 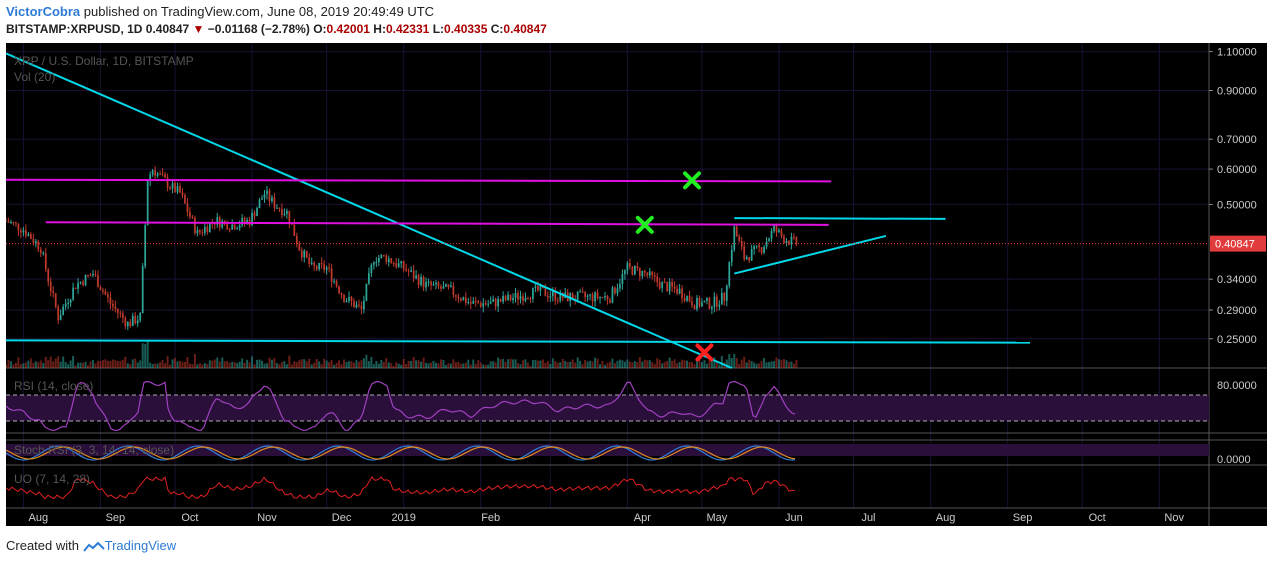 What do you see at coordinates (402, 354) in the screenshot?
I see `volume-bars` at bounding box center [402, 354].